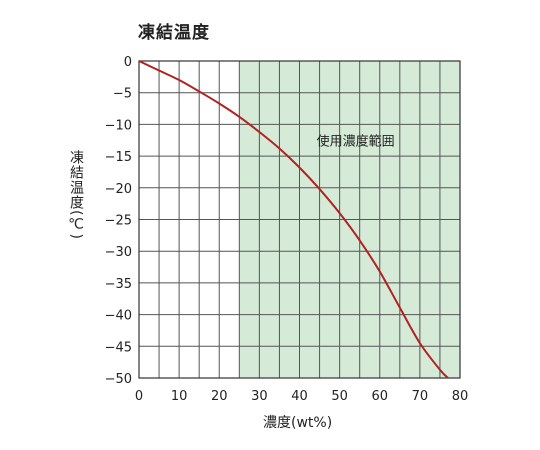 This screenshot has height=450, width=540. Describe the element at coordinates (118, 284) in the screenshot. I see `y-tick-label: −35` at that location.